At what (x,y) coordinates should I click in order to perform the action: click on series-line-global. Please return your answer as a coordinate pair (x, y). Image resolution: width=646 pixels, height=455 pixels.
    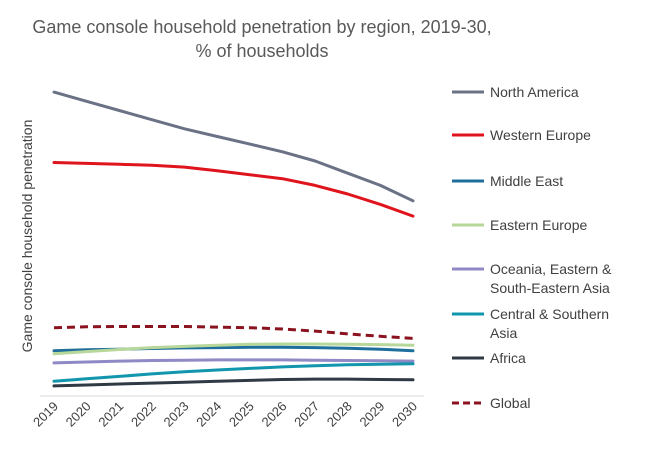
    Looking at the image, I should click on (233, 332).